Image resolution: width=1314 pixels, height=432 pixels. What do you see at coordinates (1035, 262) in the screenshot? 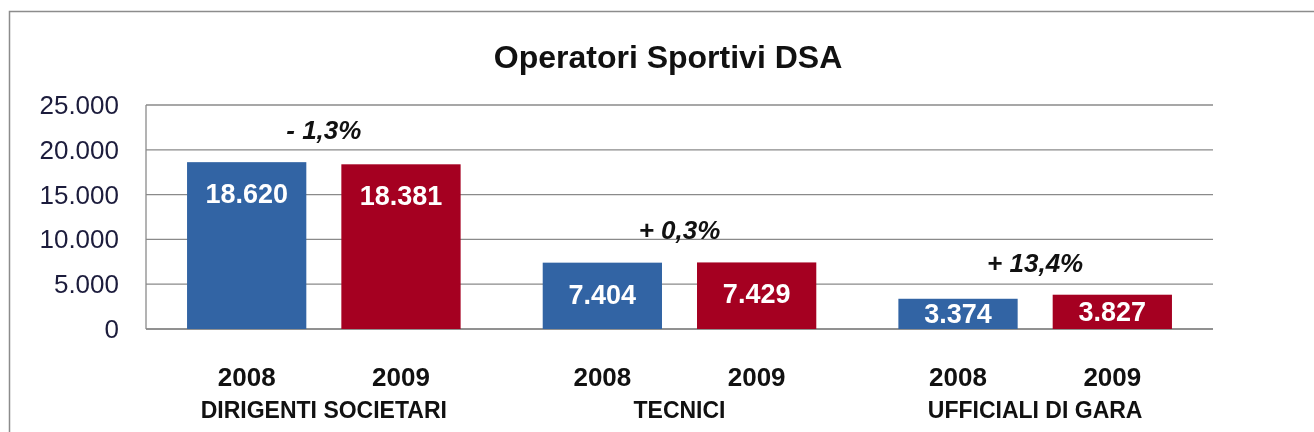
I see `annotation: + 13,4%` at bounding box center [1035, 262].